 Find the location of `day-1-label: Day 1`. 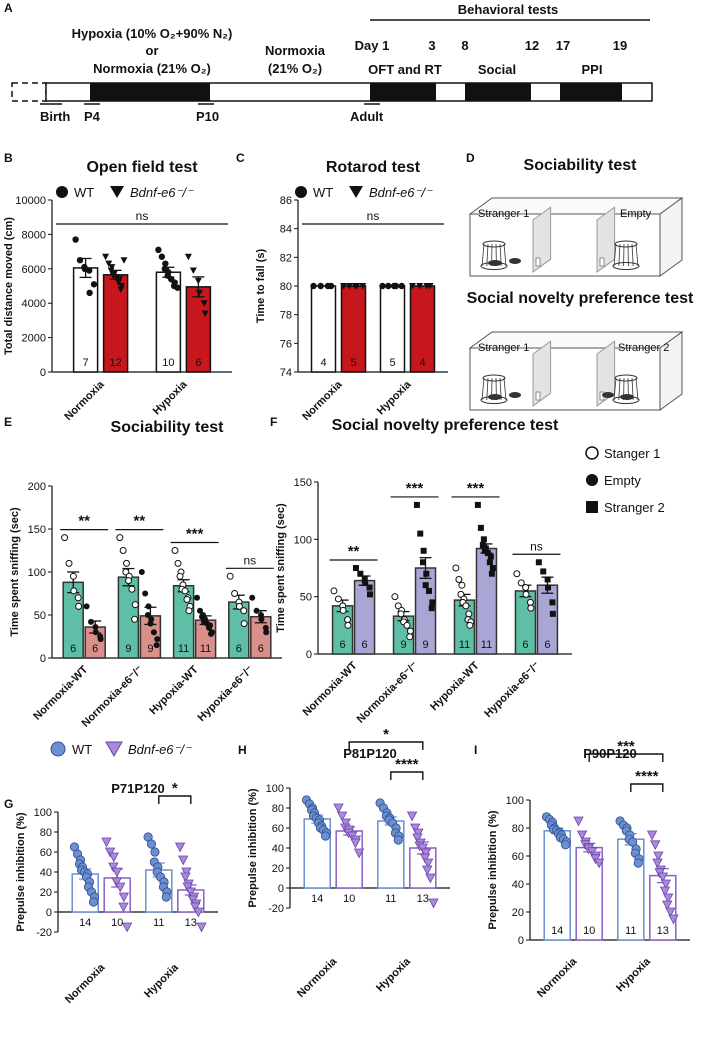

day-1-label: Day 1 is located at coordinates (372, 45).